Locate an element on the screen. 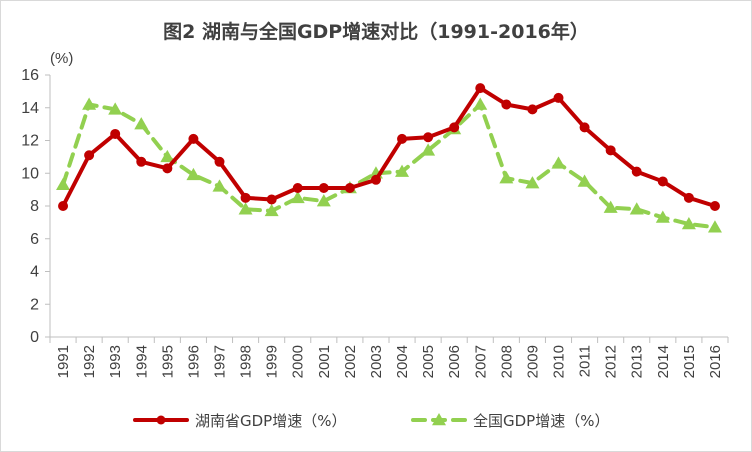 Image resolution: width=752 pixels, height=452 pixels. y-tick-label: 4 is located at coordinates (34, 272).